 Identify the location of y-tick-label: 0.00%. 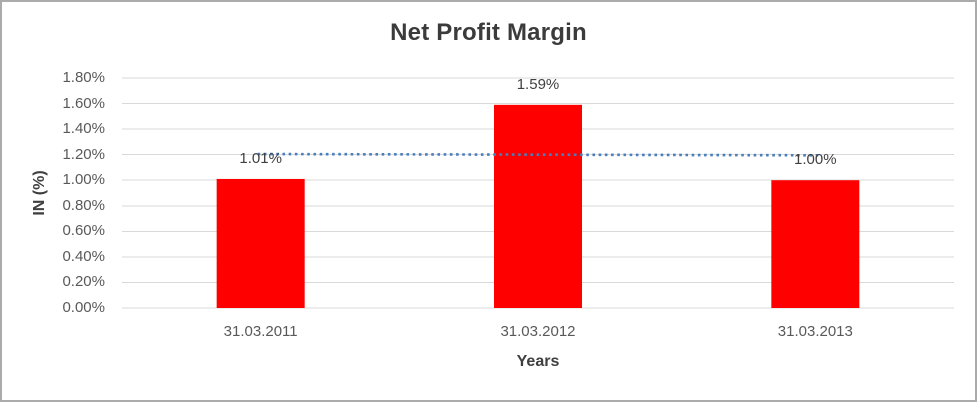
(83, 307).